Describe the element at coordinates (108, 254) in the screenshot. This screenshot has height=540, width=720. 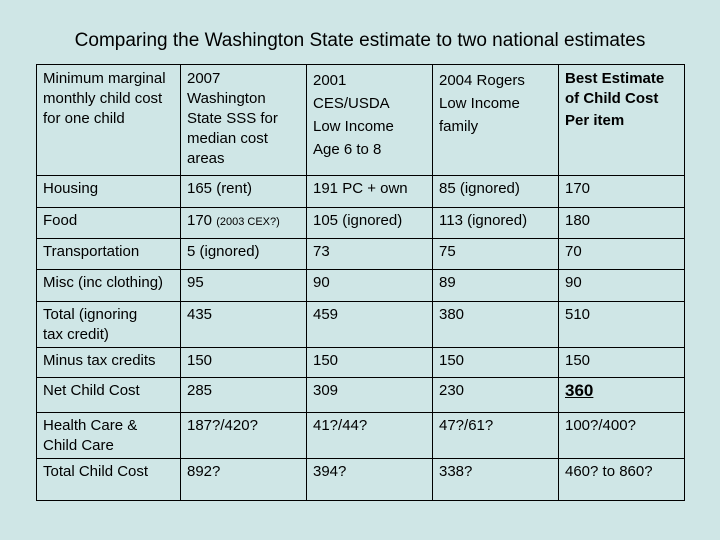
I see `row-label: Transportation` at that location.